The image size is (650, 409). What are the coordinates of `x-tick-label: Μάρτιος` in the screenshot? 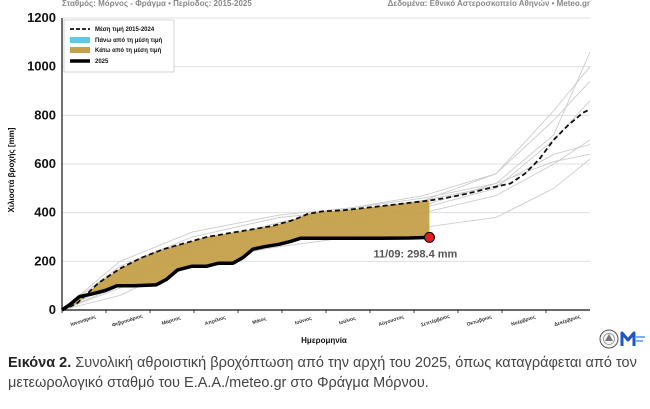 It's located at (171, 321).